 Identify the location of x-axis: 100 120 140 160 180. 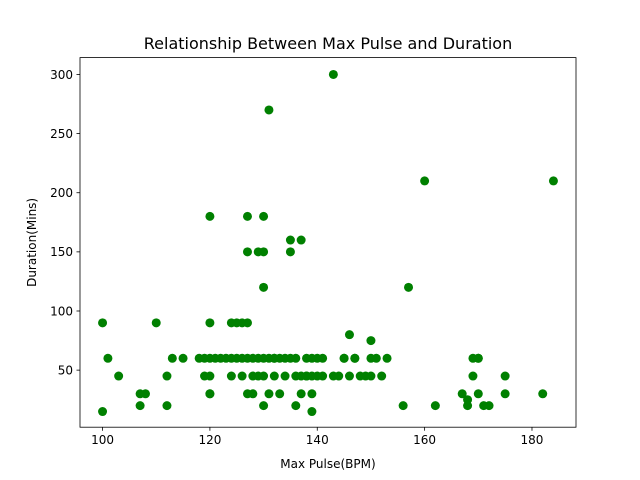
(317, 437).